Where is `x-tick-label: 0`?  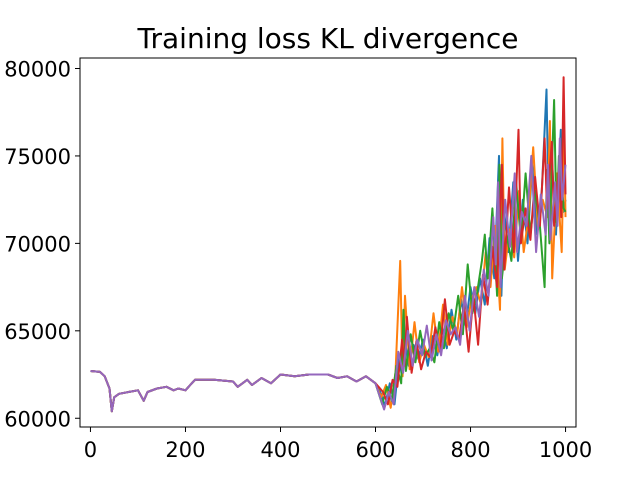 x-tick-label: 0 is located at coordinates (90, 450).